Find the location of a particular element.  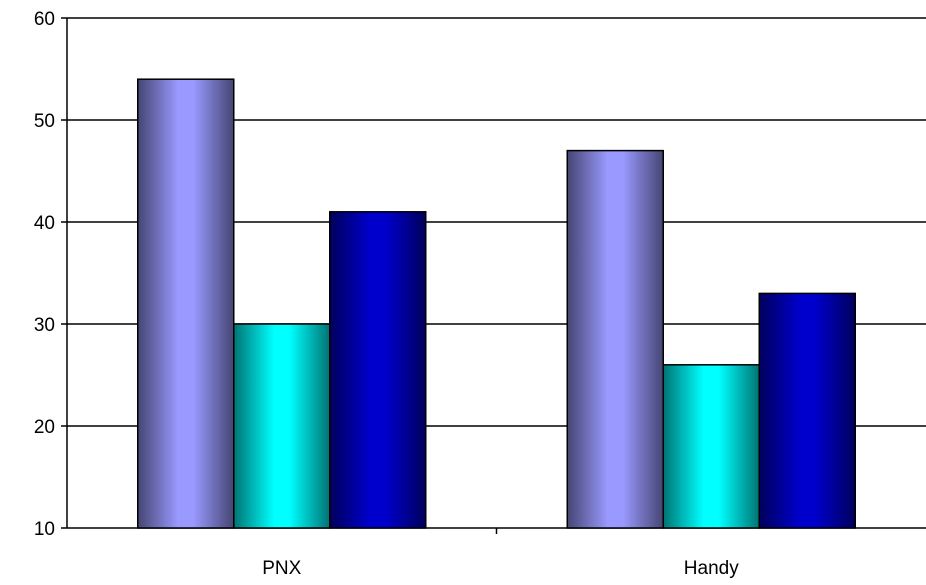

y-tick-label-60: 60 is located at coordinates (44, 19).